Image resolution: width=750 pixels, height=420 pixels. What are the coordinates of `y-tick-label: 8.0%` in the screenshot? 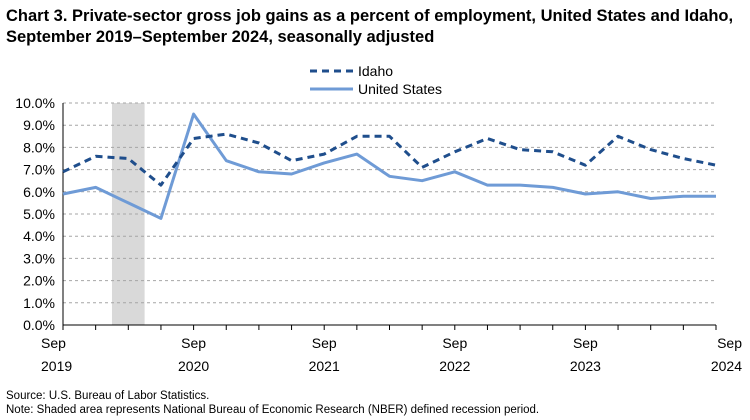 It's located at (39, 147).